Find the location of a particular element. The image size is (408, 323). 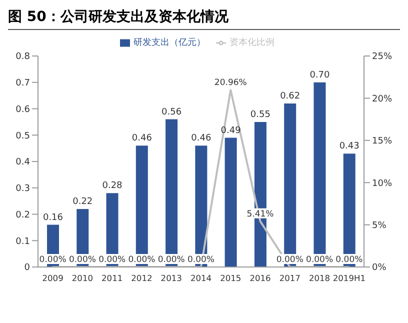

data-label: 20.96% is located at coordinates (230, 83).